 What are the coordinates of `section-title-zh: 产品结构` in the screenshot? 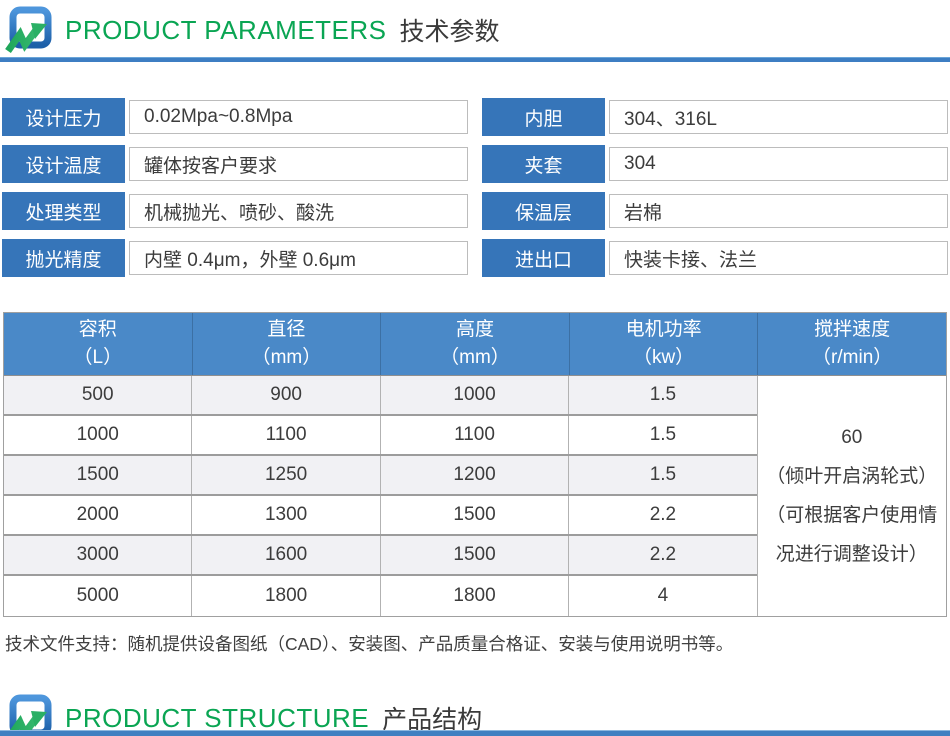 It's located at (432, 720).